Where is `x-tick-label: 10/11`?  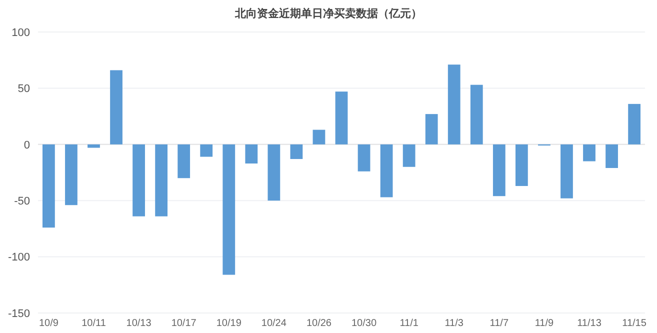 x-tick-label: 10/11 is located at coordinates (94, 323).